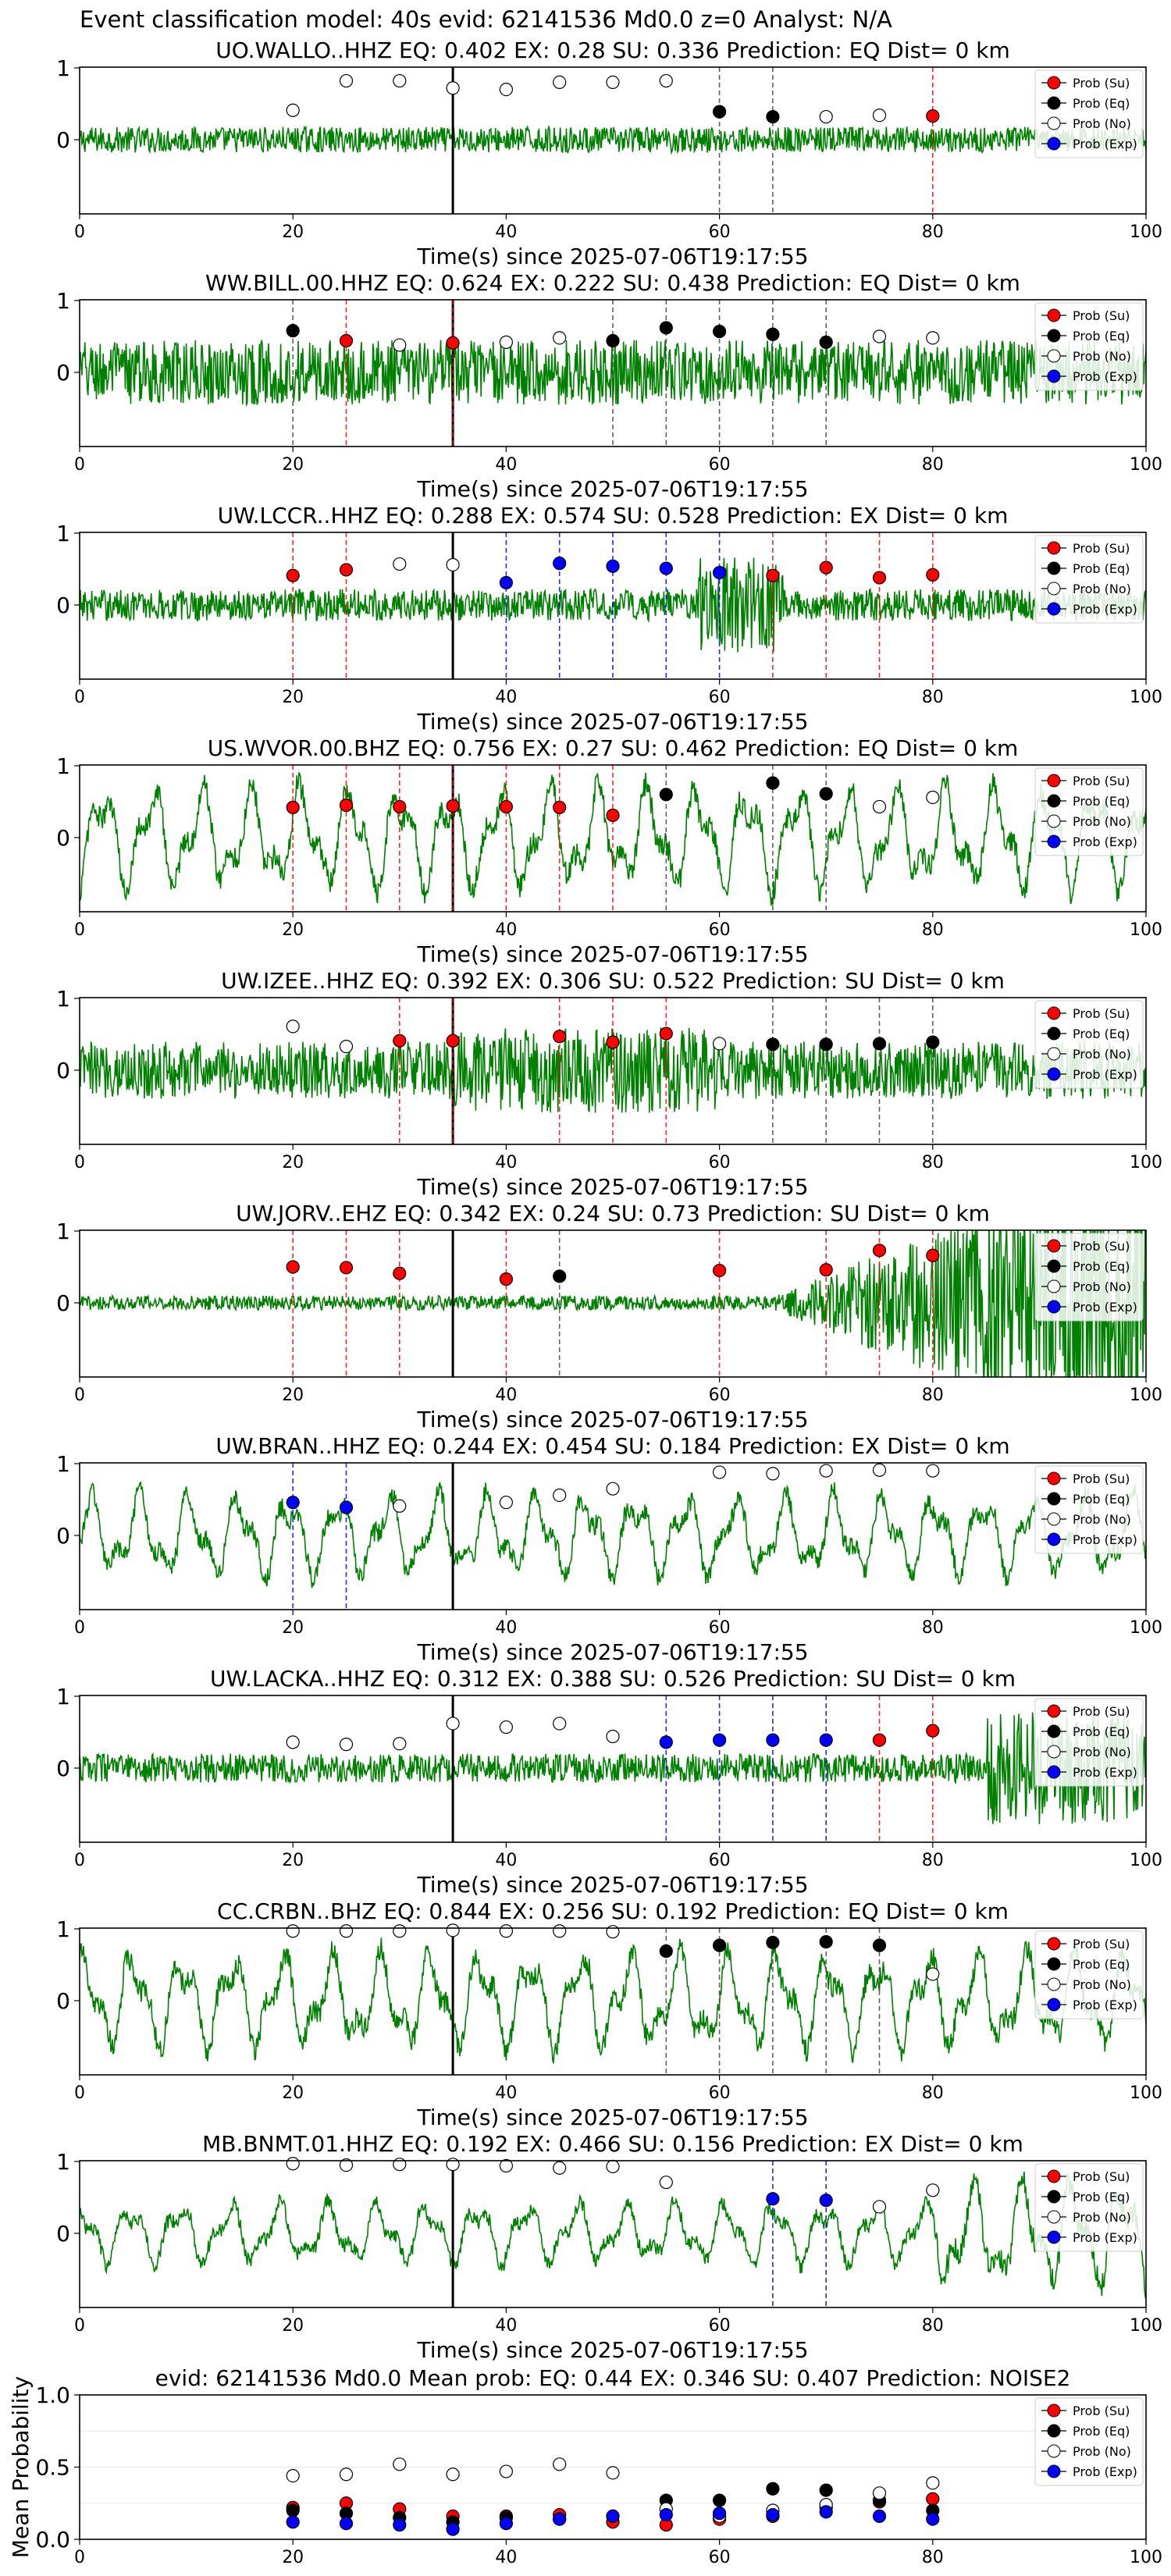 This screenshot has width=1171, height=2576. What do you see at coordinates (933, 1395) in the screenshot?
I see `chart-6-xtick-label-80: 80` at bounding box center [933, 1395].